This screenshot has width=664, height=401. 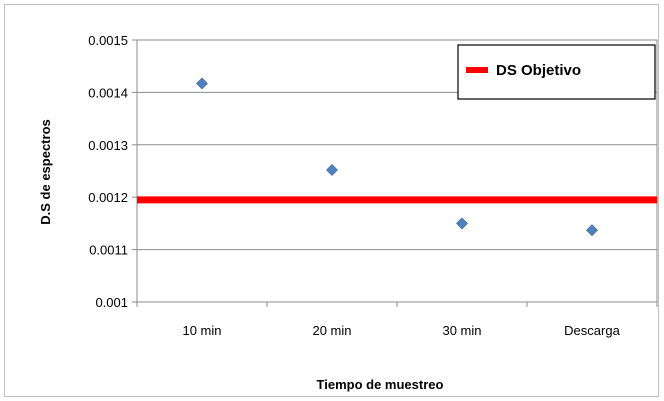 What do you see at coordinates (108, 171) in the screenshot?
I see `y-tick-labels: 0.001 0.0011 0.0012 0.0013 0.0014 0.0015` at bounding box center [108, 171].